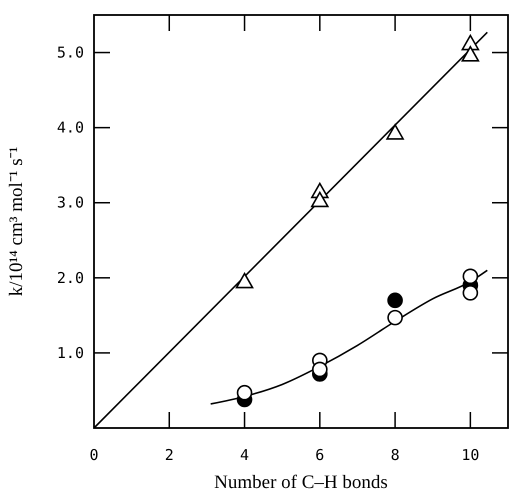 This screenshot has height=494, width=510. What do you see at coordinates (301, 482) in the screenshot?
I see `x-axis-title: Number of C–H bonds` at bounding box center [301, 482].